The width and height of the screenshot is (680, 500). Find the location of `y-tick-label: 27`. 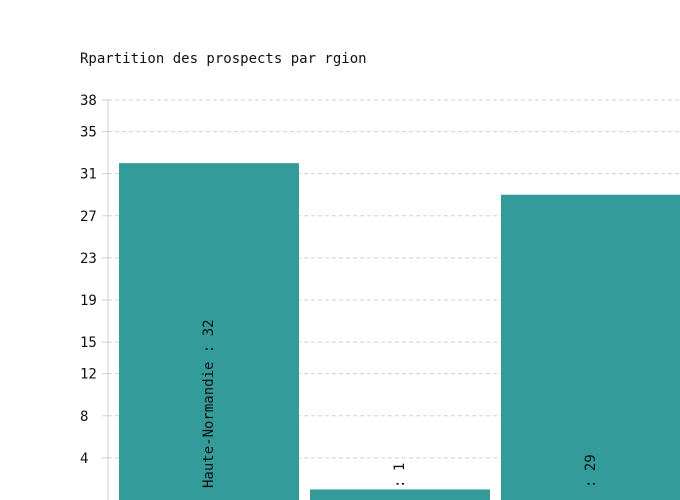

y-tick-label: 27 is located at coordinates (88, 217).